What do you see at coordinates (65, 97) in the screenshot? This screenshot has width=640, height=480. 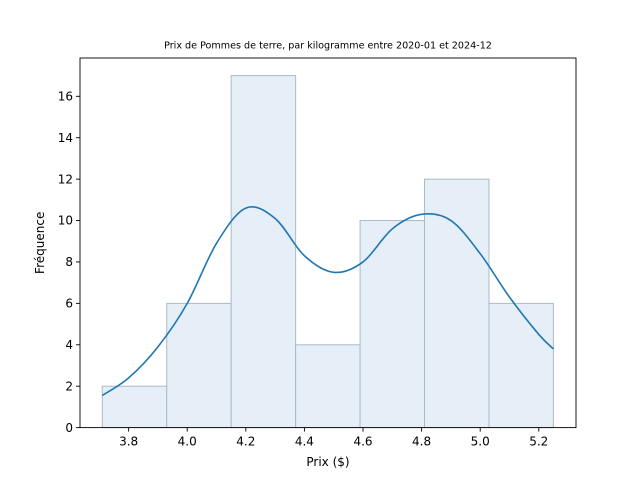 I see `y-tick-label: 16` at bounding box center [65, 97].